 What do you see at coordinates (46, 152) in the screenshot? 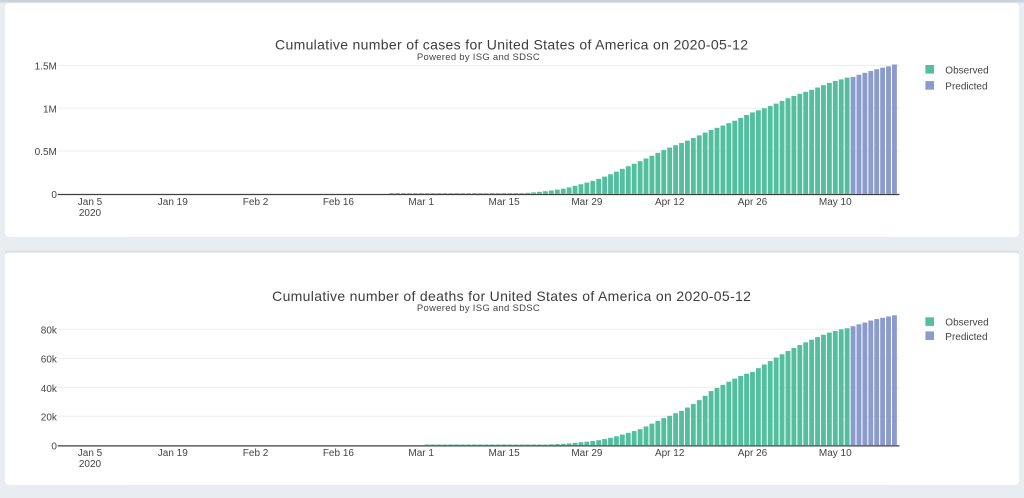
I see `svg-text: 0.5M` at bounding box center [46, 152].